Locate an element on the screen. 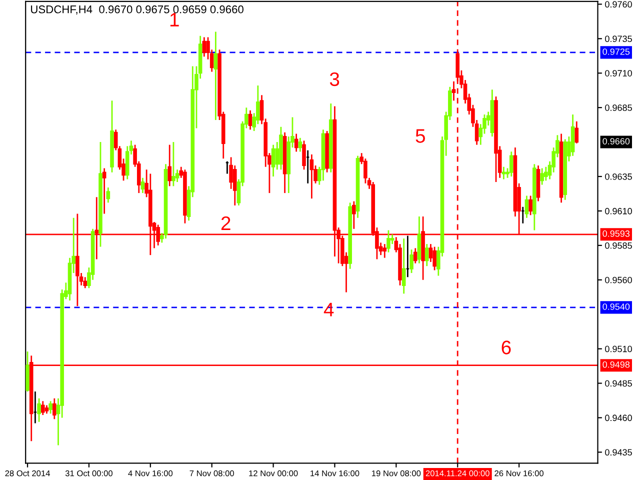 This screenshot has height=480, width=640. annotation: 6 is located at coordinates (506, 347).